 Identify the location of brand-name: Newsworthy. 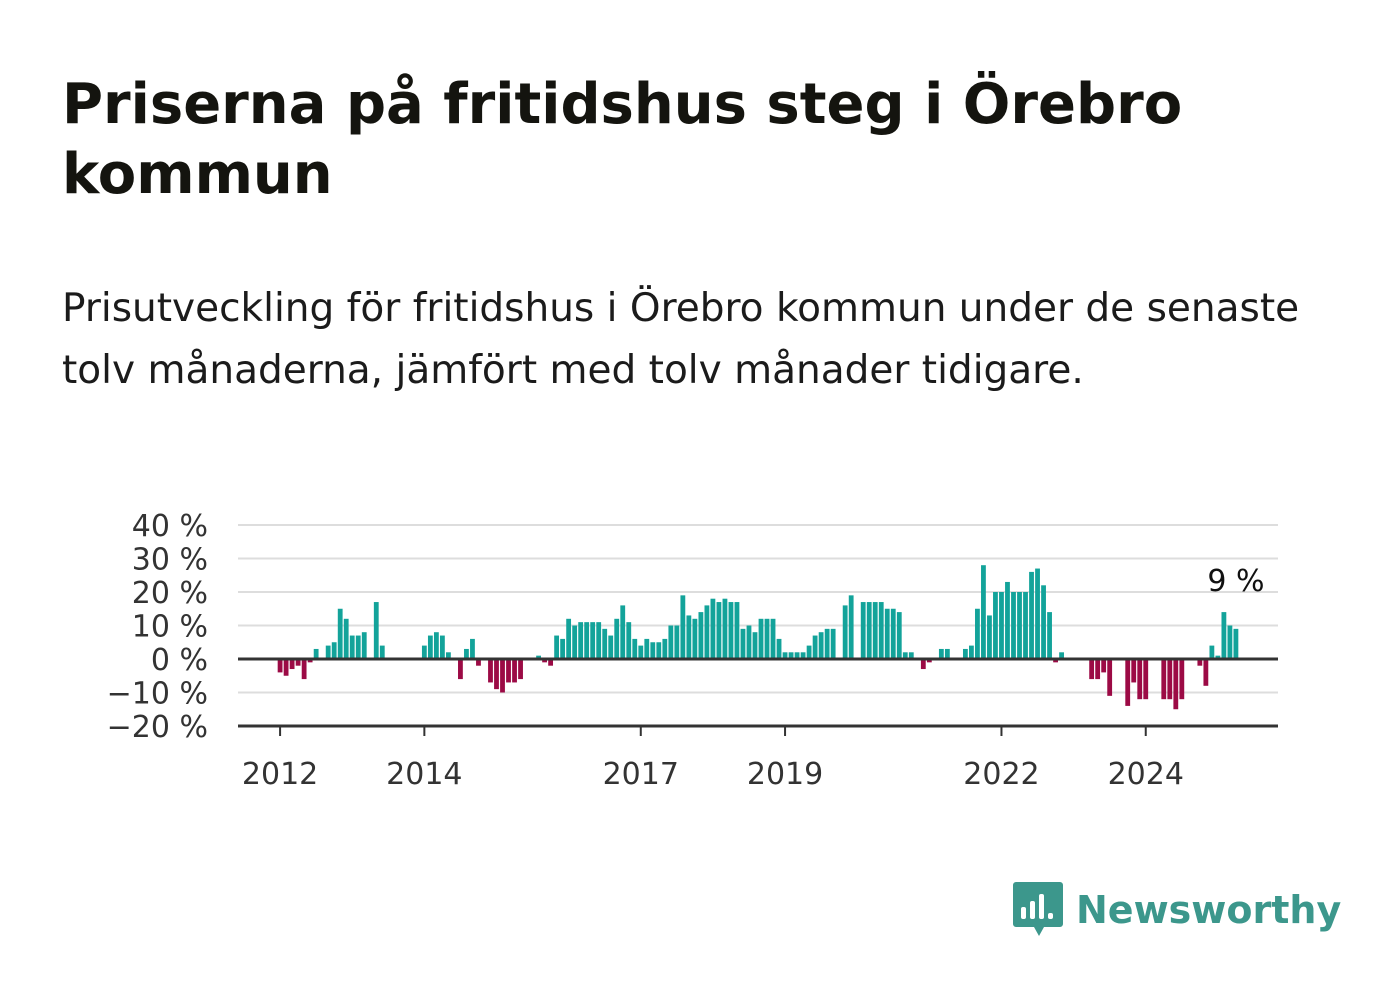
(1209, 910).